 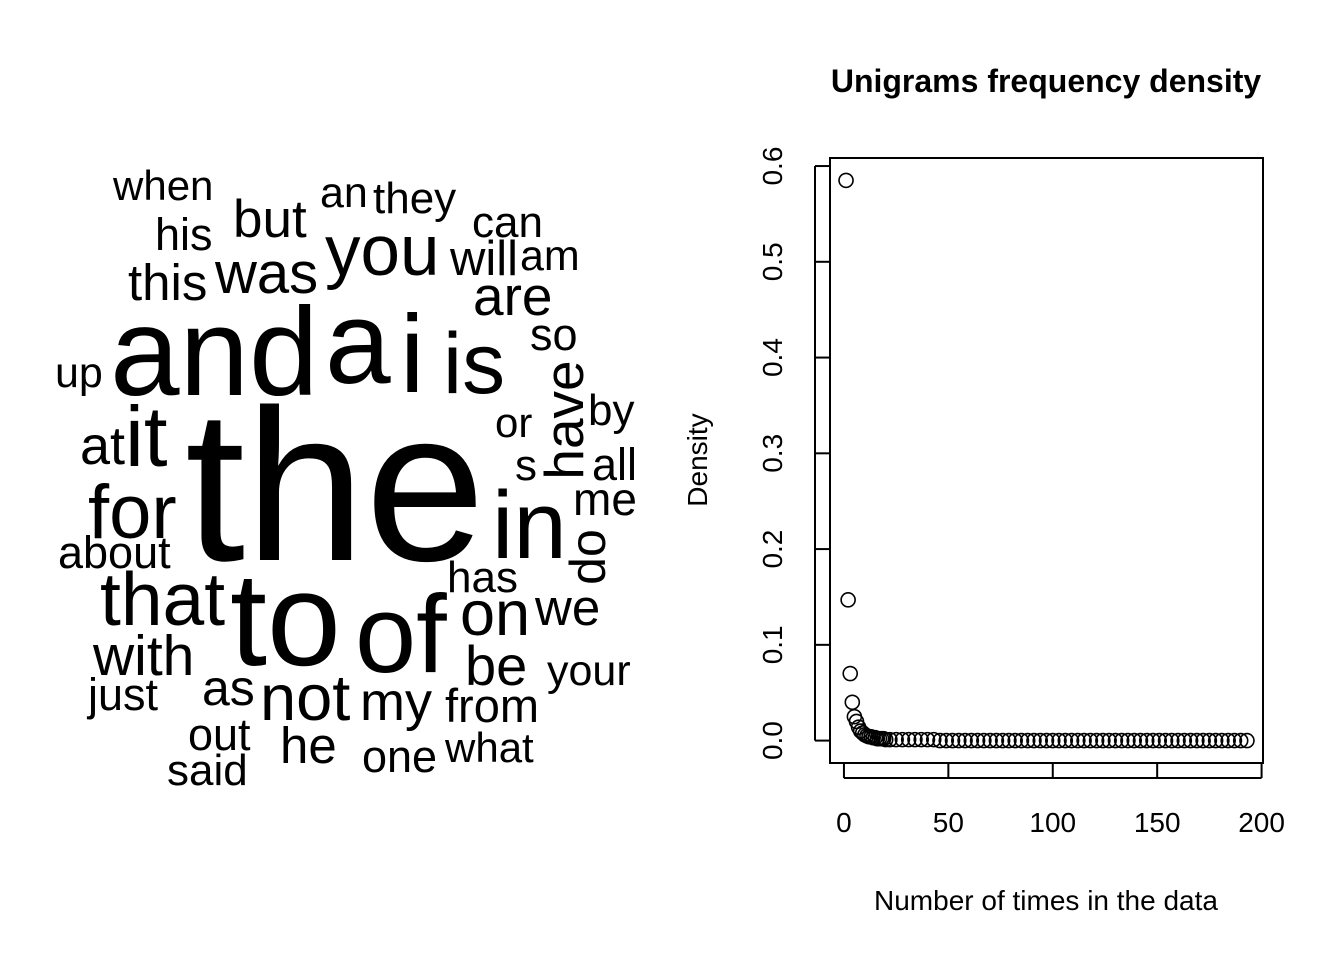 I want to click on word: an, so click(x=344, y=193).